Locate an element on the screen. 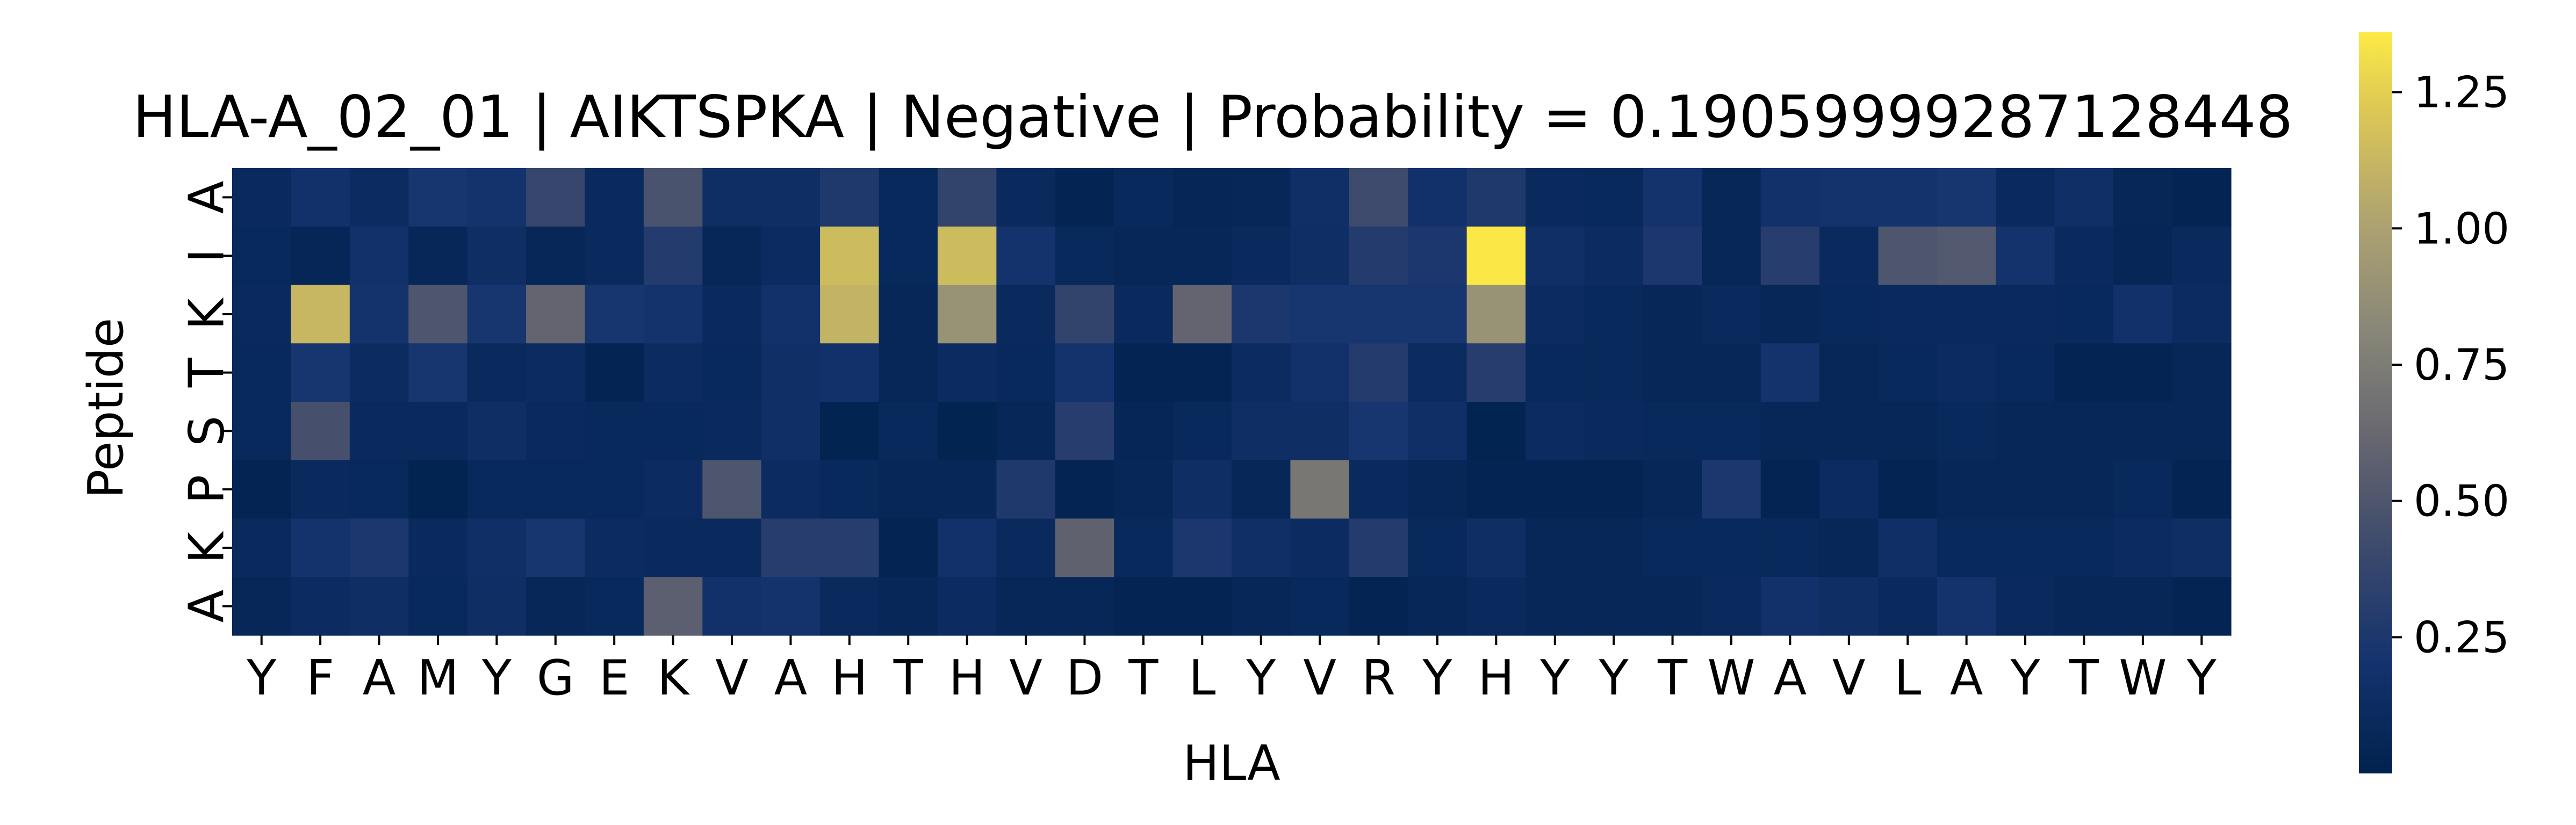  colorbar-tick-label: 0.25 is located at coordinates (2461, 637).